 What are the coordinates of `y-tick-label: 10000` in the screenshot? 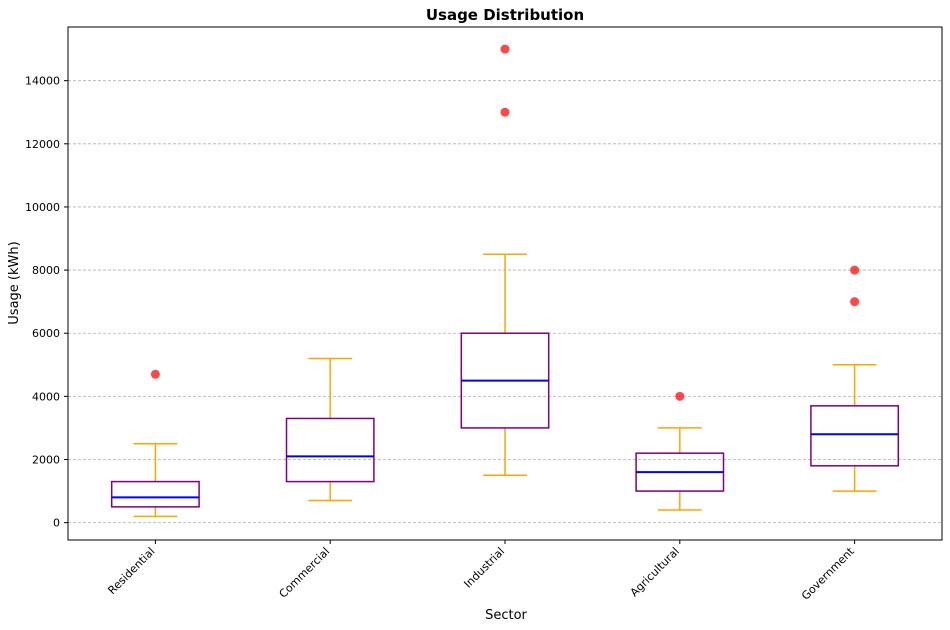 It's located at (42, 207).